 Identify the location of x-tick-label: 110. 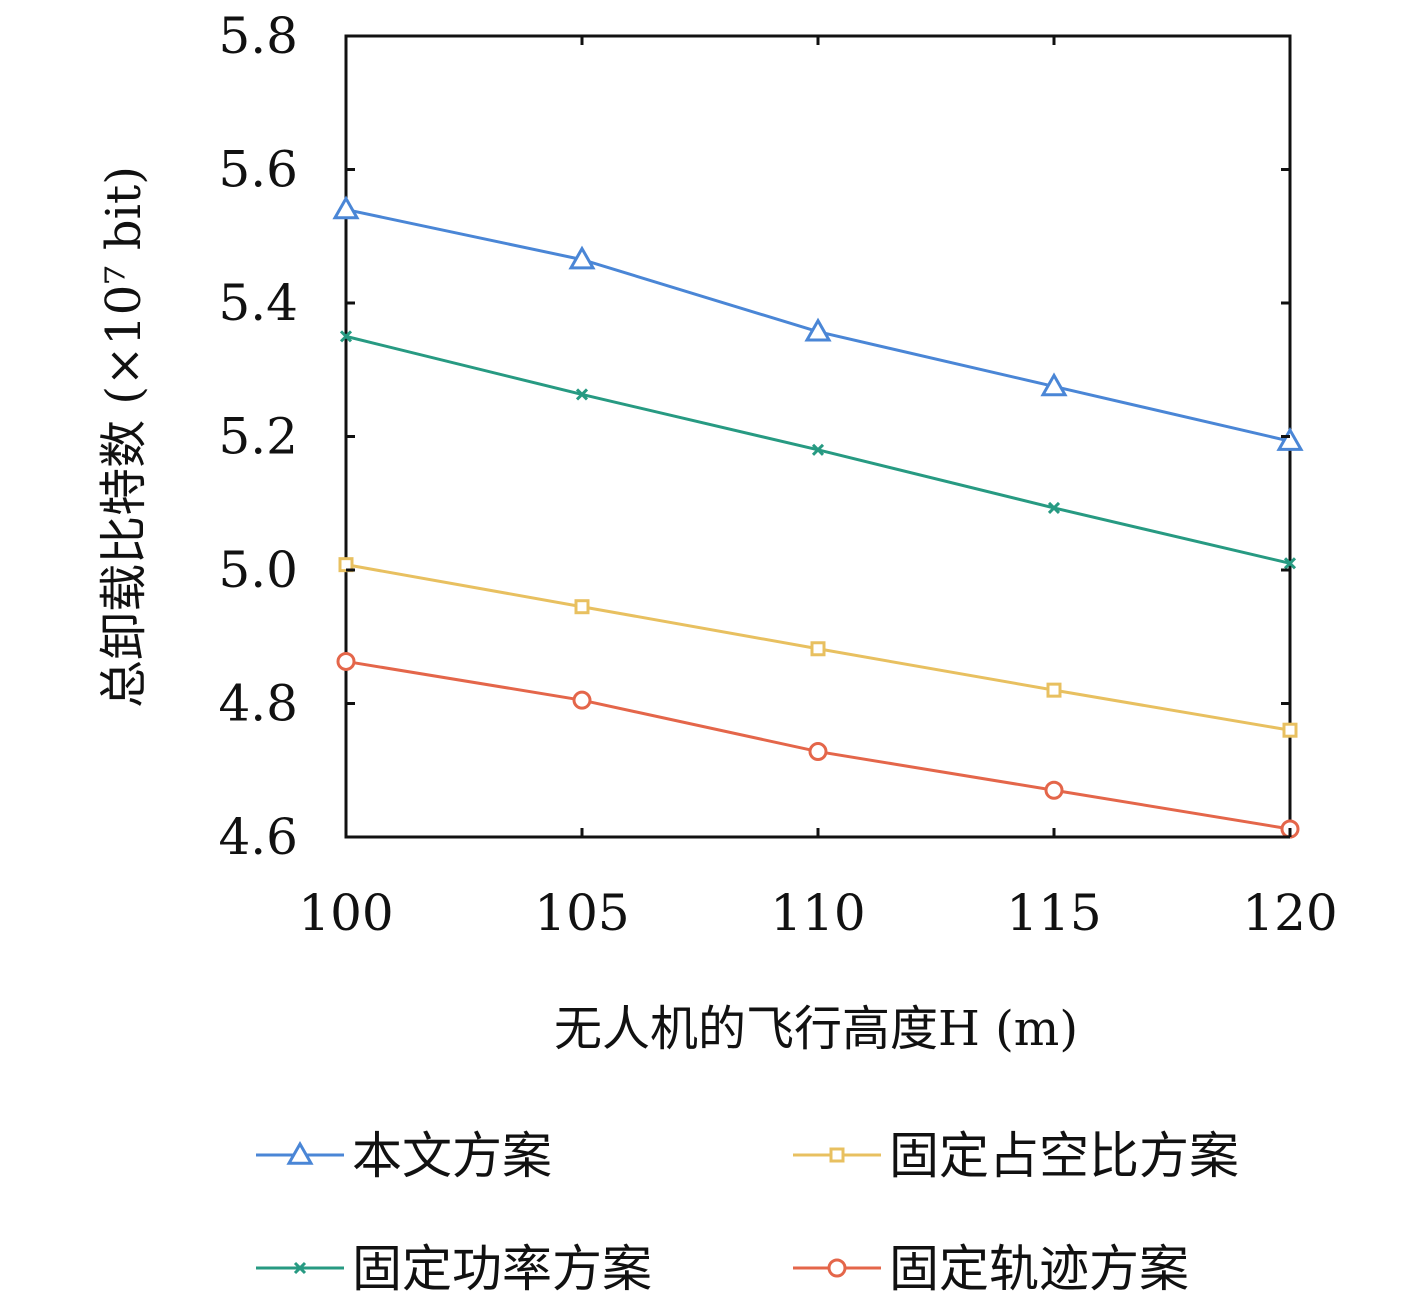
(817, 913).